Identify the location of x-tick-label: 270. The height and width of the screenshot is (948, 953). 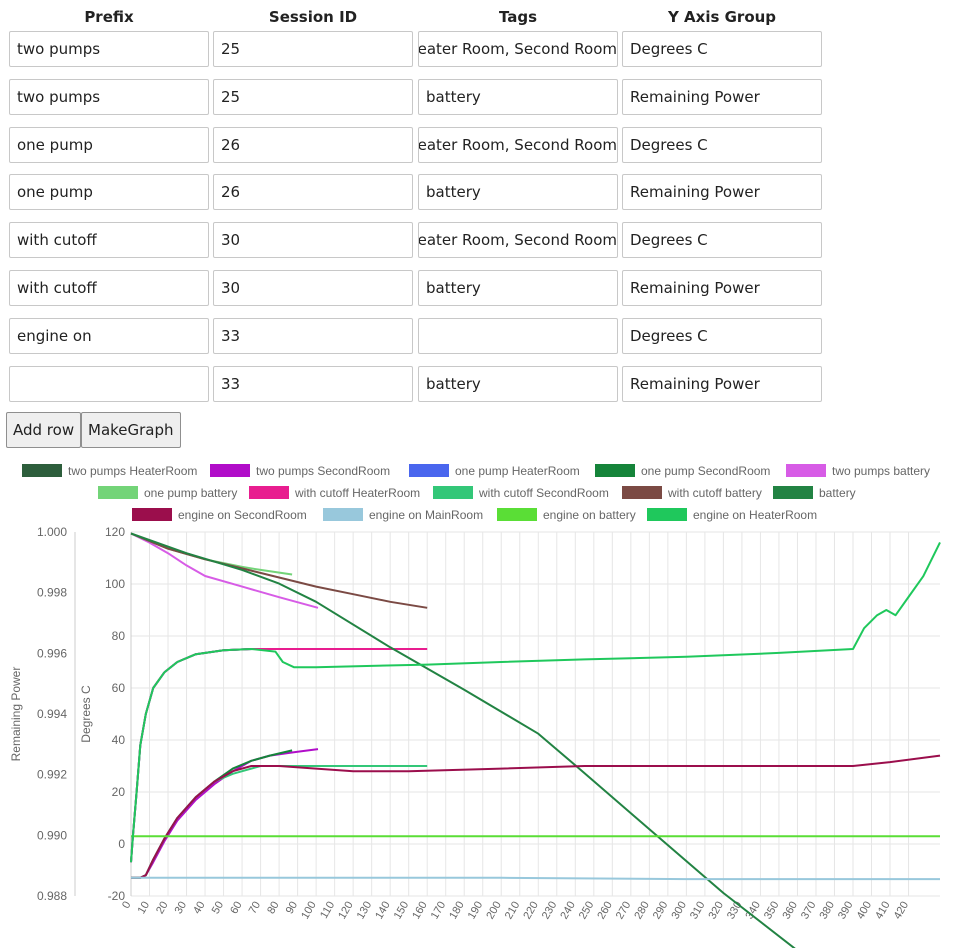
(624, 911).